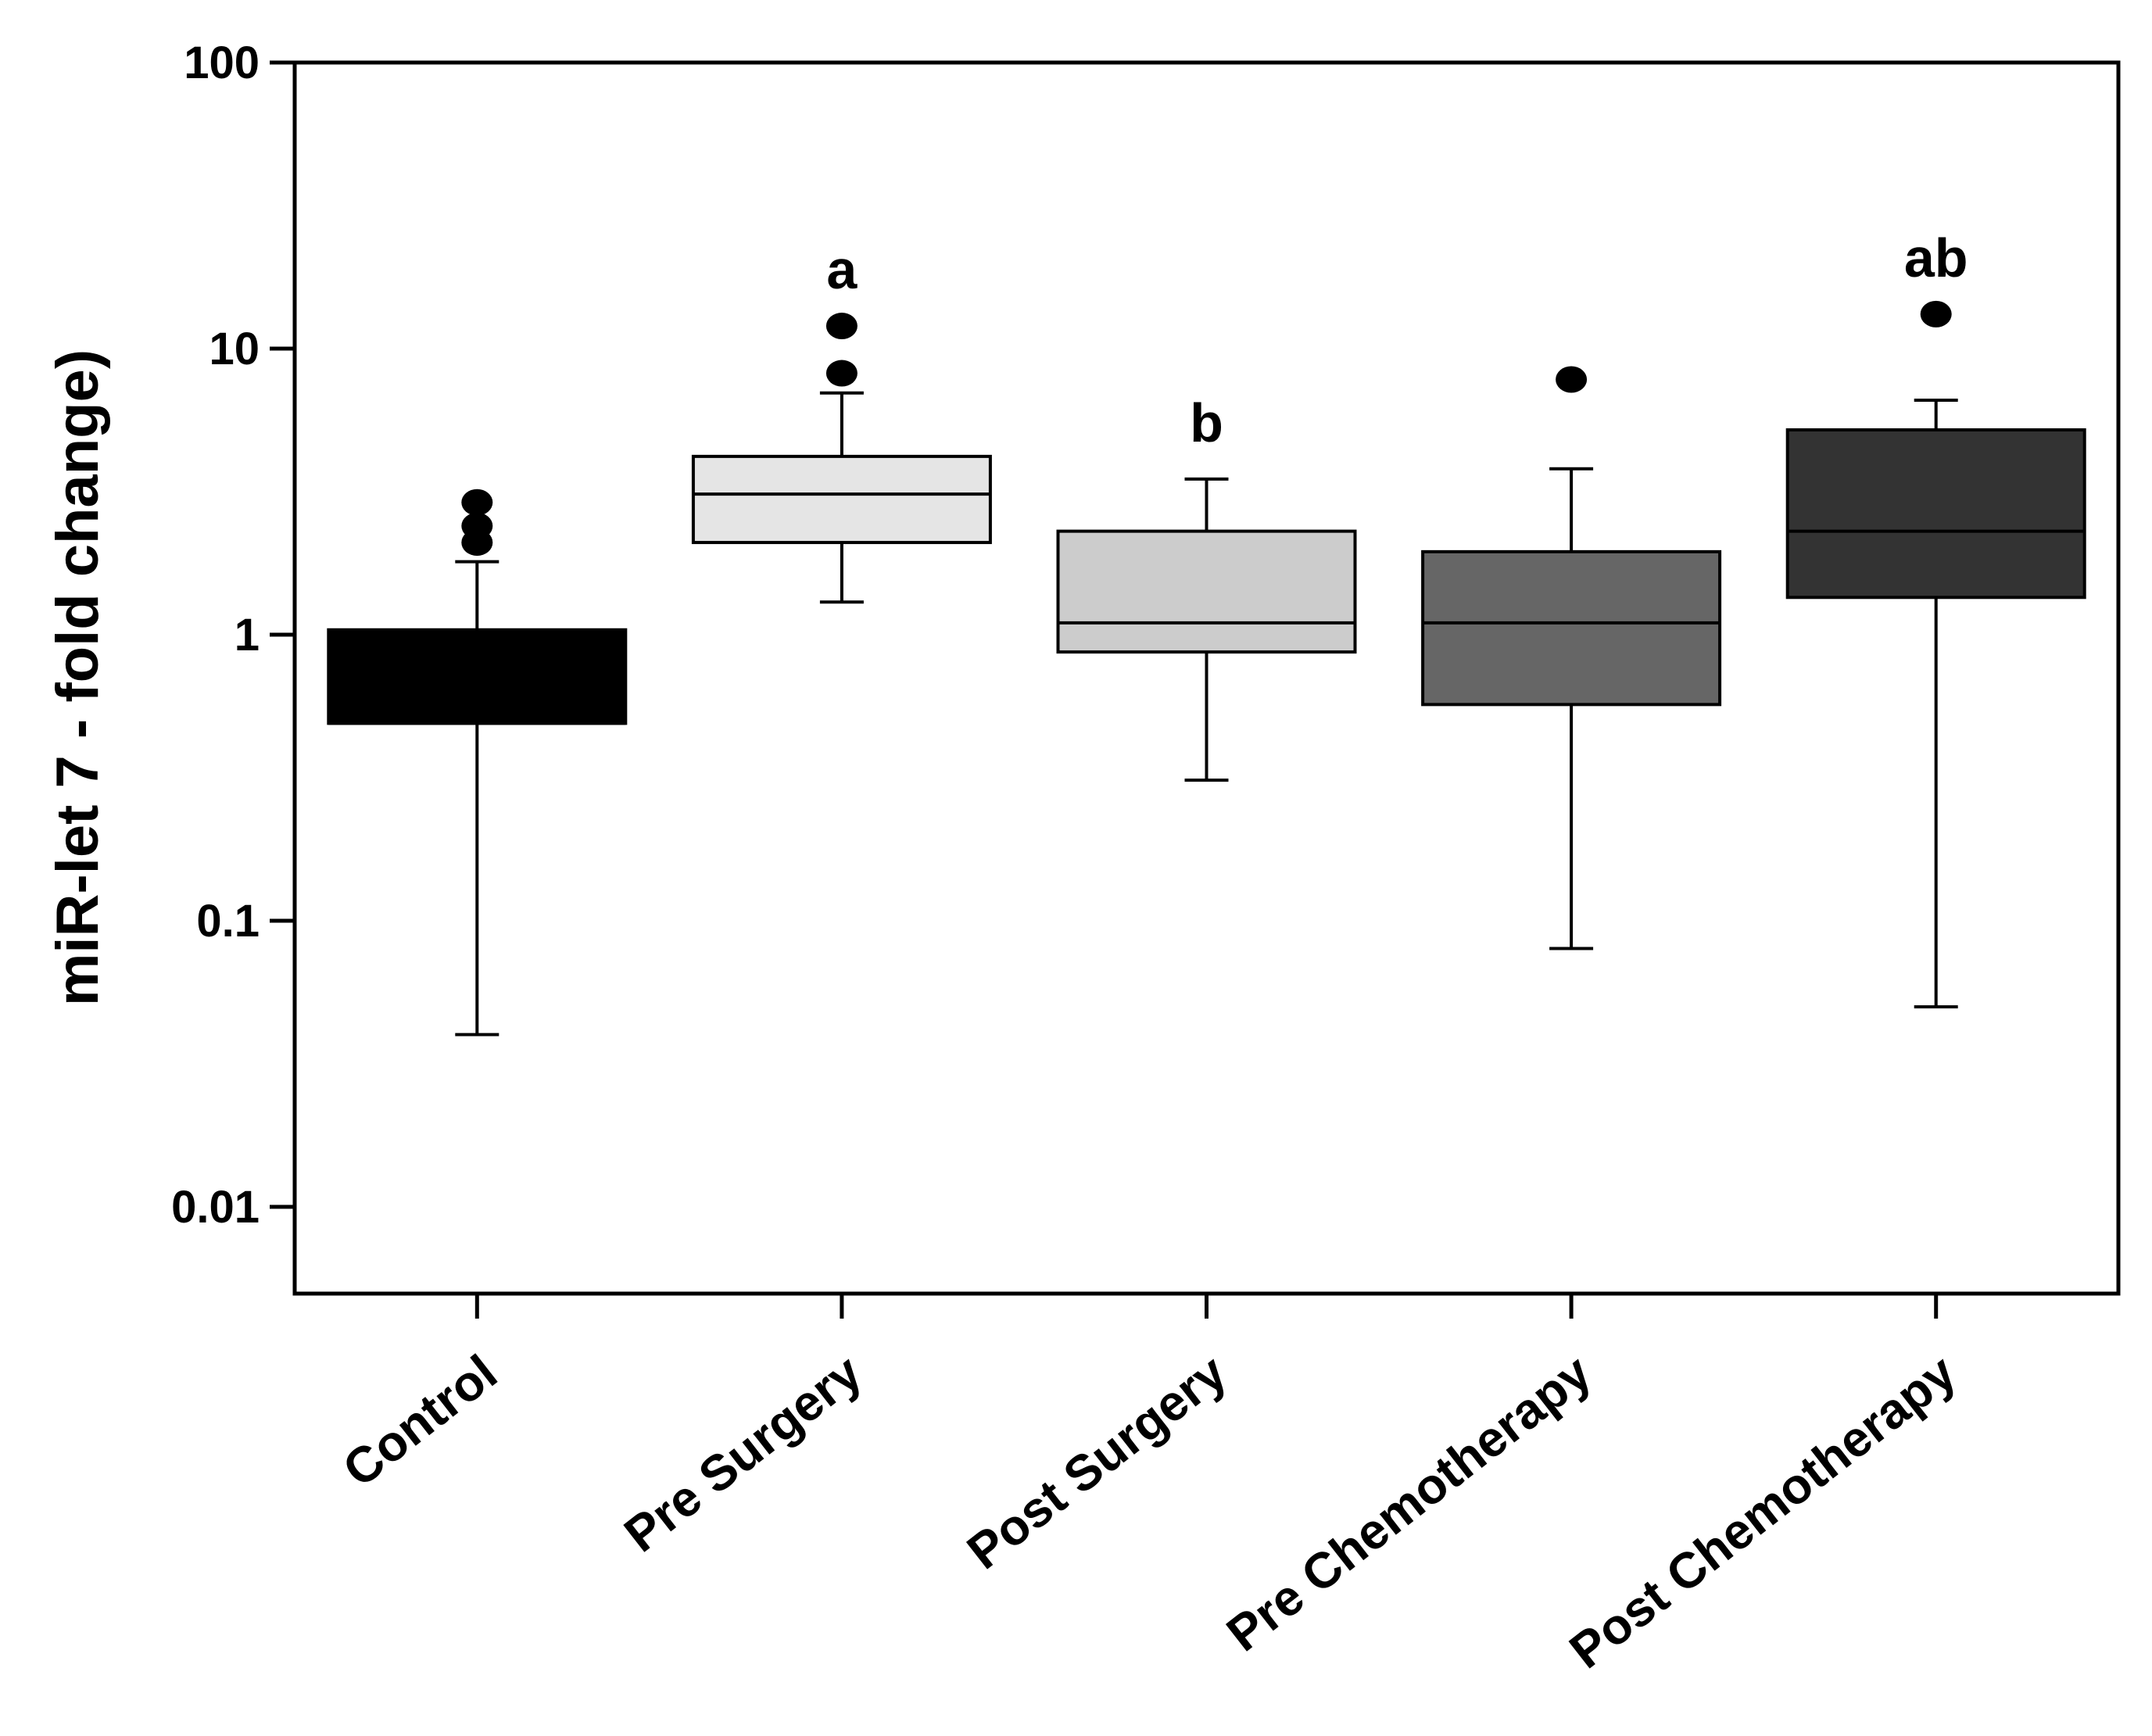 This screenshot has height=1736, width=2152. I want to click on x-category-label: Post Chemotherapy, so click(1763, 1512).